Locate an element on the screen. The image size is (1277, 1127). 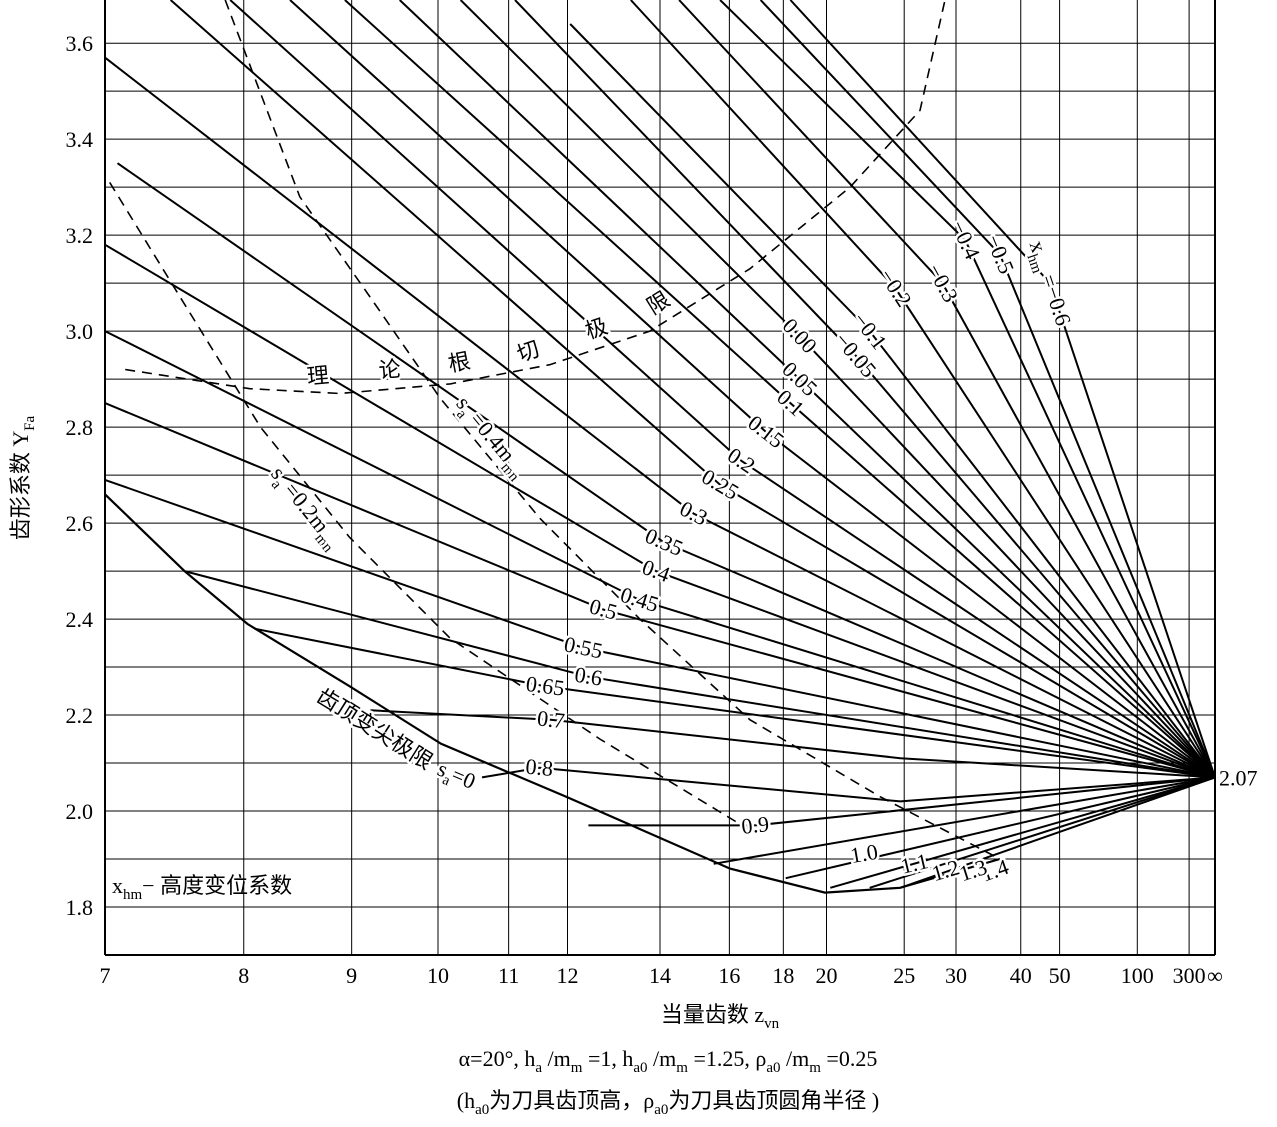
series-label: 0.65 is located at coordinates (545, 686).